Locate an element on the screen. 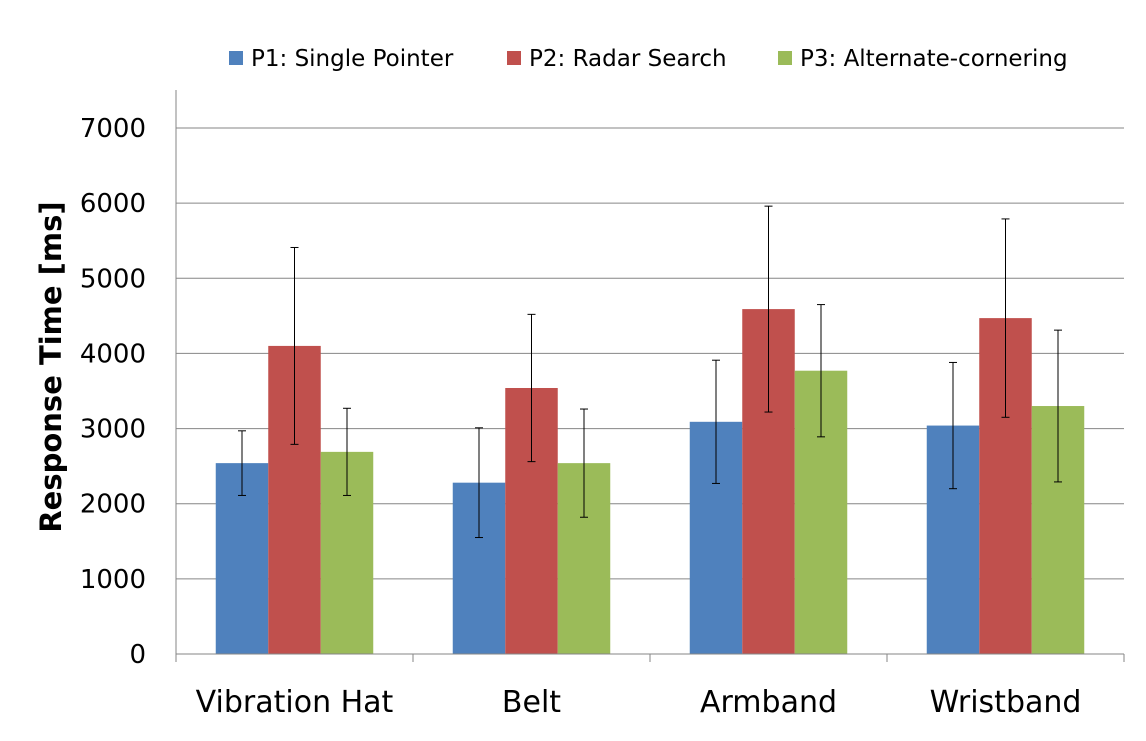 The height and width of the screenshot is (741, 1146). y-tick-label: 0 is located at coordinates (137, 655).